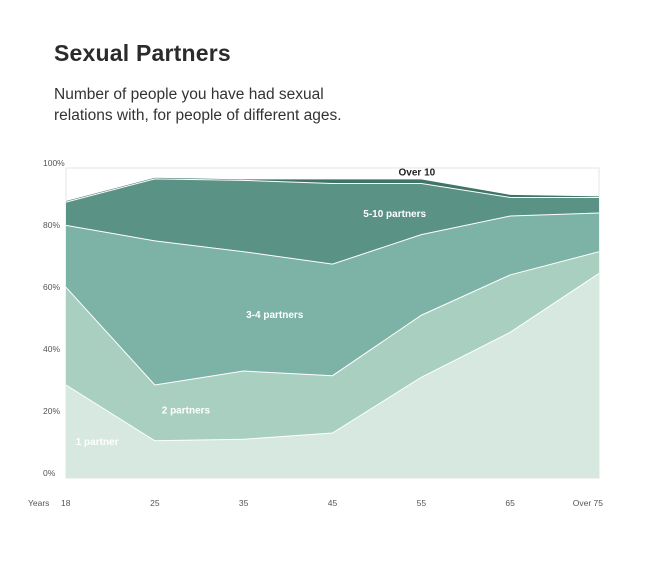  I want to click on x-tick-label: 25, so click(155, 503).